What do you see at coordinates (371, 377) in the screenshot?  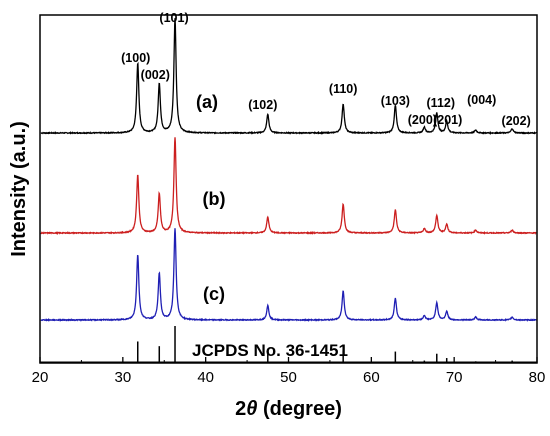 I see `x-tick-label: 60` at bounding box center [371, 377].